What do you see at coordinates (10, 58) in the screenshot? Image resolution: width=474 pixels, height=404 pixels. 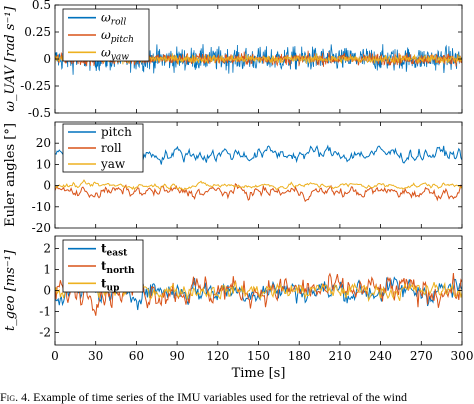 I see `y-axis-label: ω_UAV [rad s⁻¹]` at bounding box center [10, 58].